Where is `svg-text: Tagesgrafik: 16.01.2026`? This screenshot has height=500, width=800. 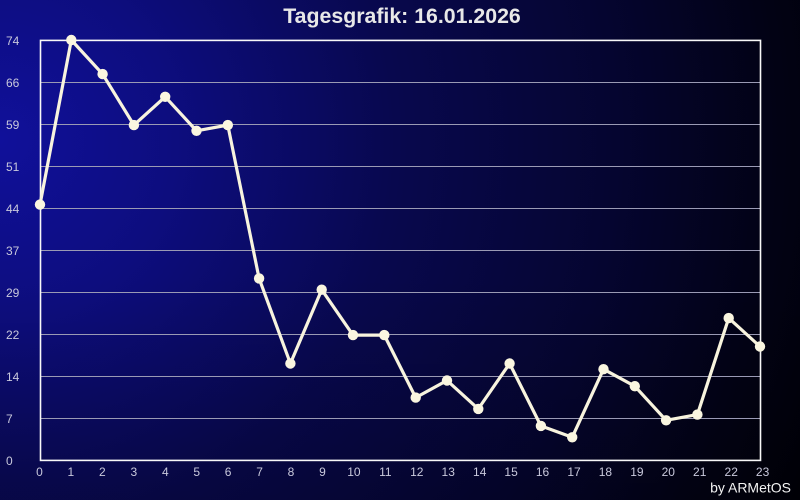 svg-text: Tagesgrafik: 16.01.2026 is located at coordinates (402, 16).